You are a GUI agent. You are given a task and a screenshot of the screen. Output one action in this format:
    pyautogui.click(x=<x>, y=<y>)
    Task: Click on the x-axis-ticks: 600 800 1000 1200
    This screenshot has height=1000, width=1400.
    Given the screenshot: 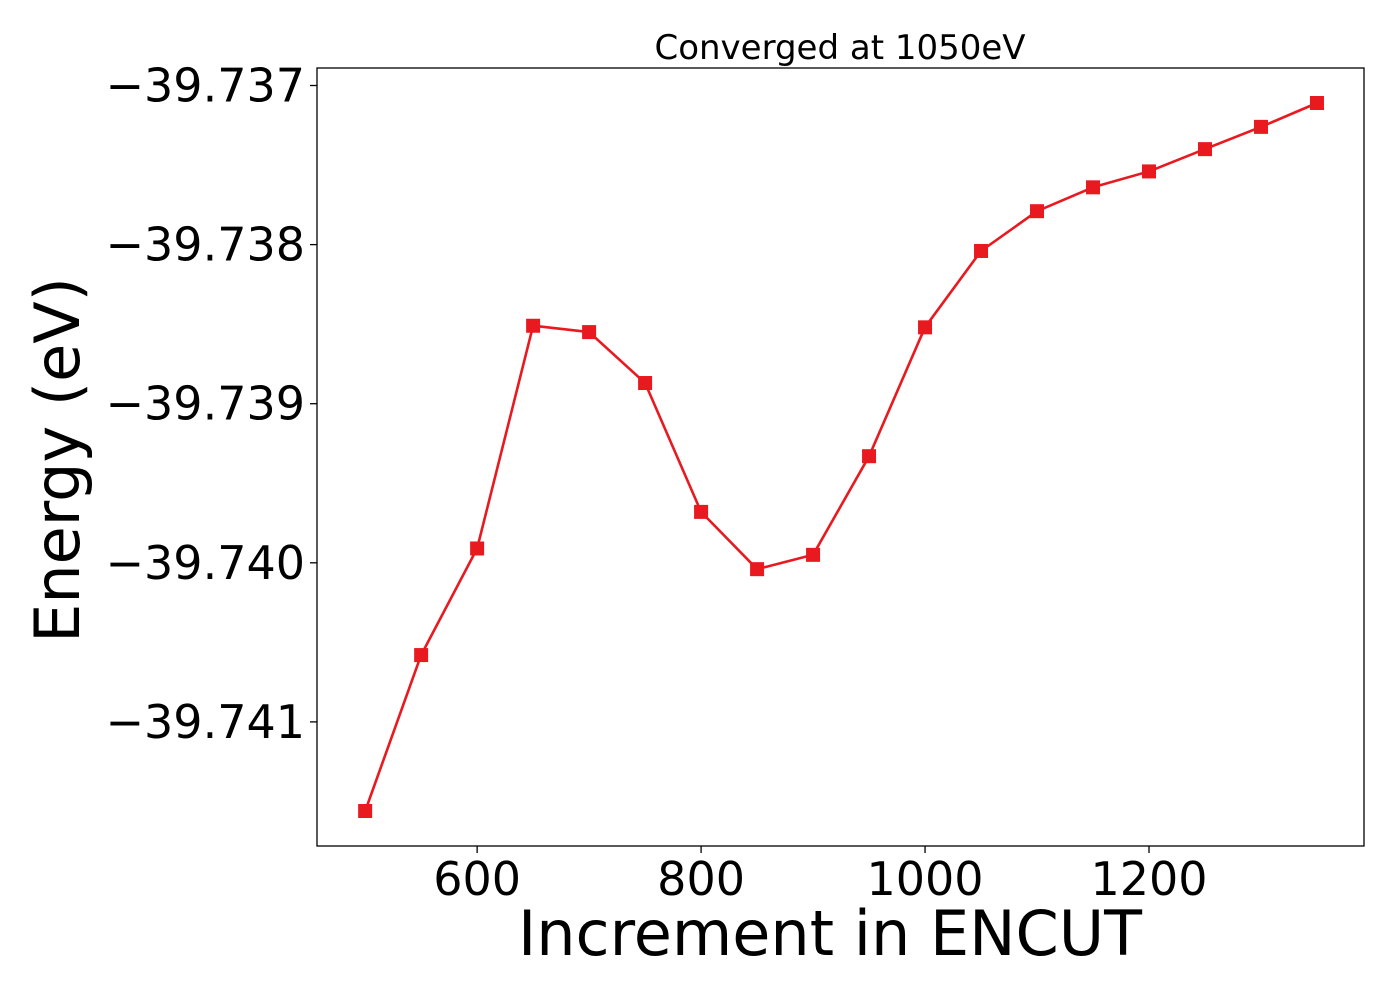 What is the action you would take?
    pyautogui.click(x=820, y=876)
    